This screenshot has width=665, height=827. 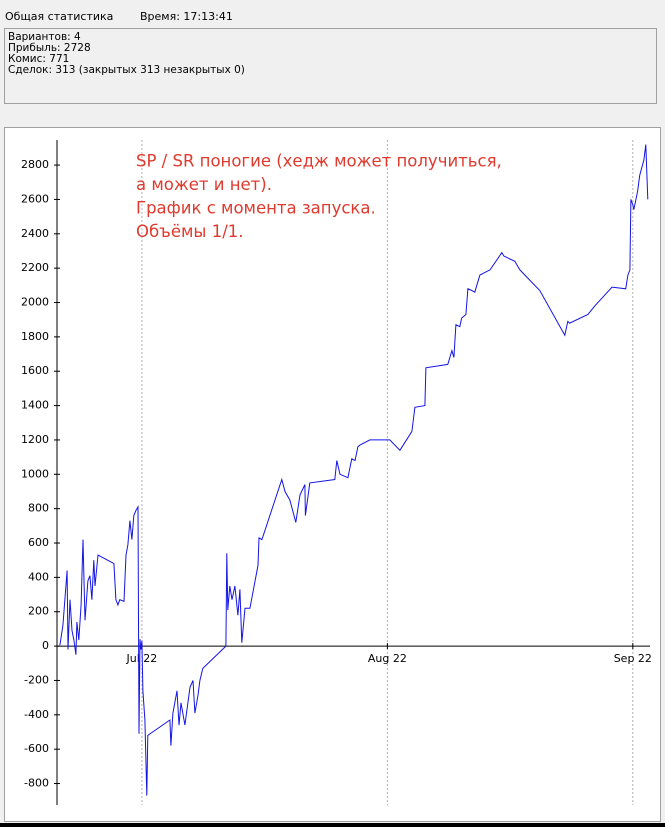 I want to click on y-tick-label: 1400, so click(x=35, y=405).